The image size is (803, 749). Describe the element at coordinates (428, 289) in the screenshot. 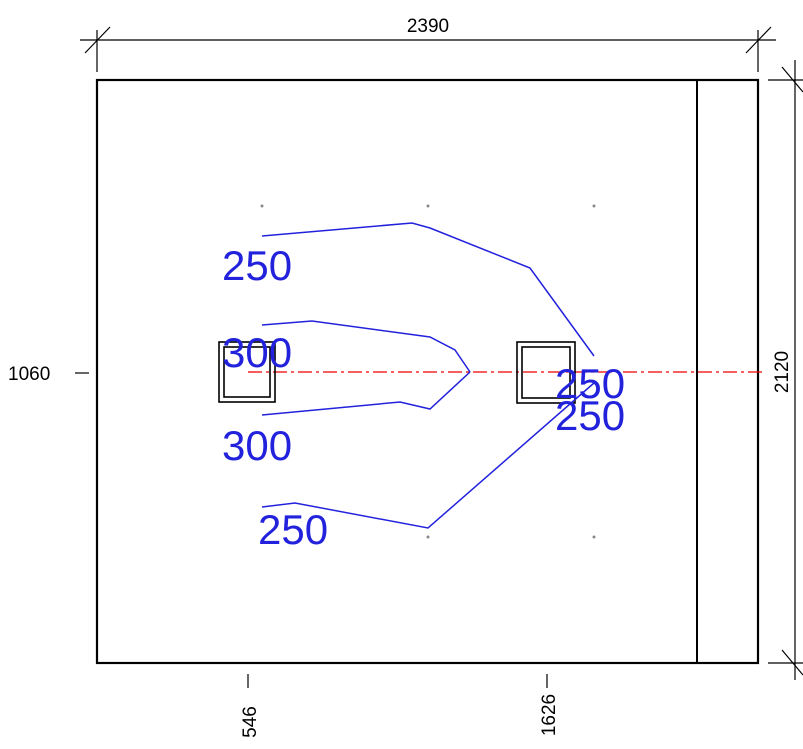

I see `contour-line-250-top` at that location.